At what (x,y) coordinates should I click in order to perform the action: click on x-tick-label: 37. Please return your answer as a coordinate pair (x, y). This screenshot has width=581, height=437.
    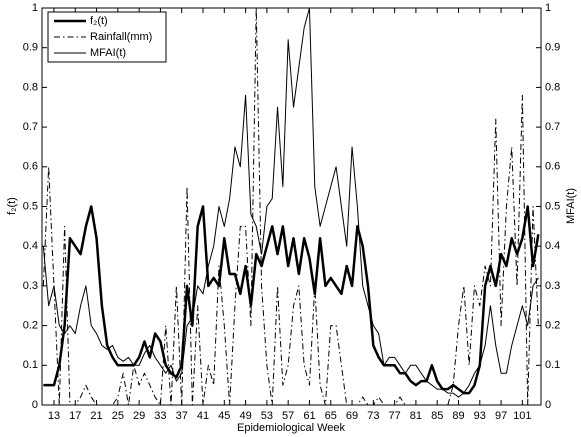
    Looking at the image, I should click on (182, 416).